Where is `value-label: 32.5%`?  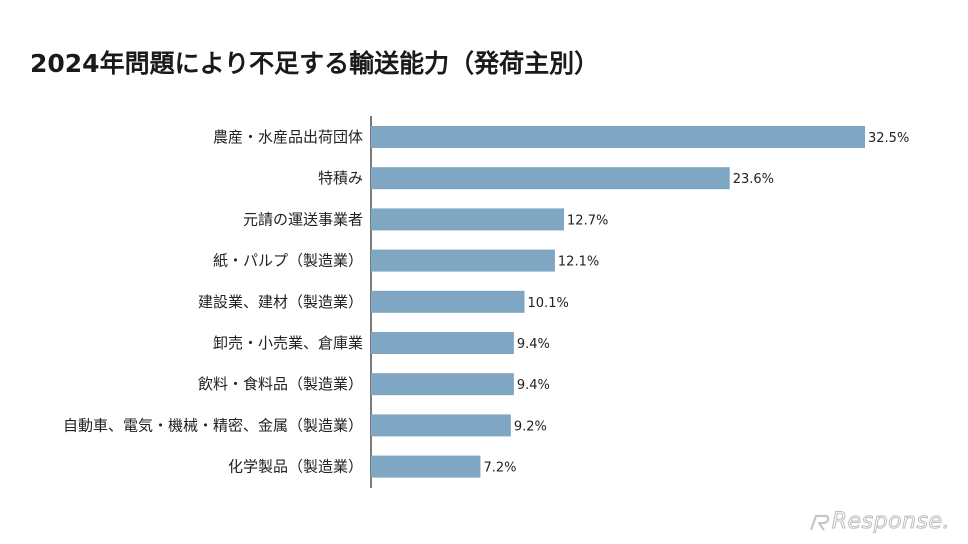
value-label: 32.5% is located at coordinates (888, 138).